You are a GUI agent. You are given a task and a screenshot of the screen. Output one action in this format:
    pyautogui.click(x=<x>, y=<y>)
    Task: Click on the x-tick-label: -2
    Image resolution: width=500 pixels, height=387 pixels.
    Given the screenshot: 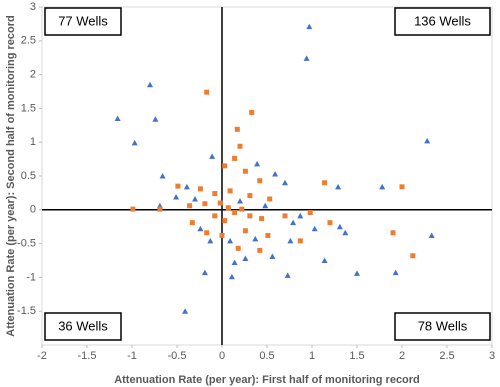 What is the action you would take?
    pyautogui.click(x=42, y=356)
    